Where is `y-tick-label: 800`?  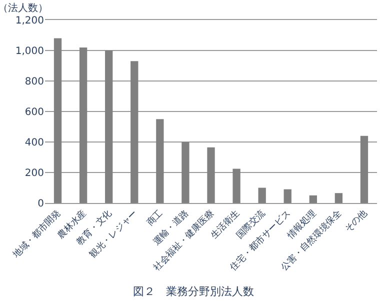 y-tick-label: 800 is located at coordinates (34, 82).